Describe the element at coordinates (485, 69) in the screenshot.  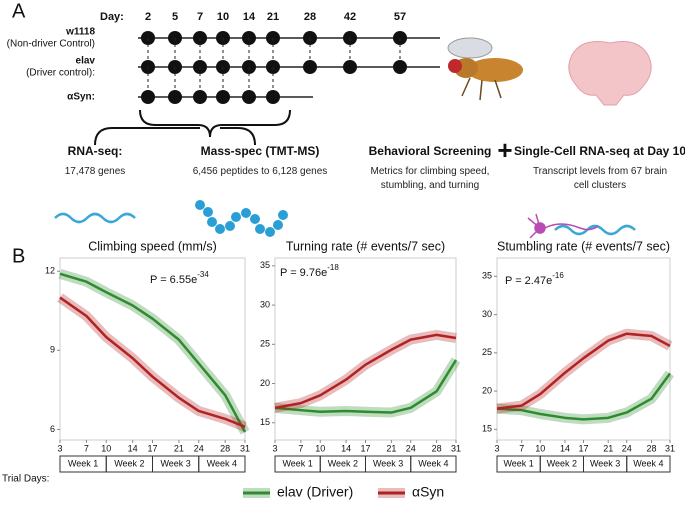
I see `fly-icon` at that location.